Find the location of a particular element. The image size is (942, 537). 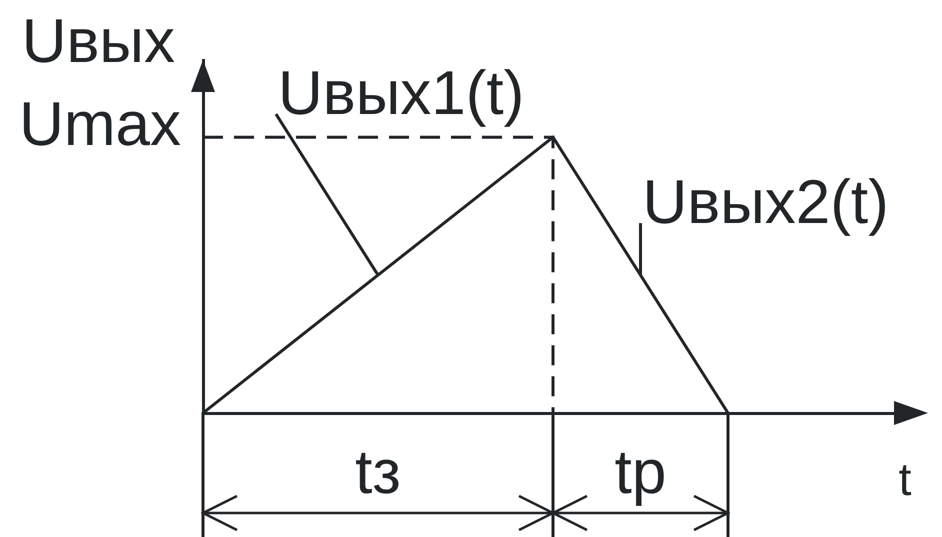

text: tр is located at coordinates (640, 472).